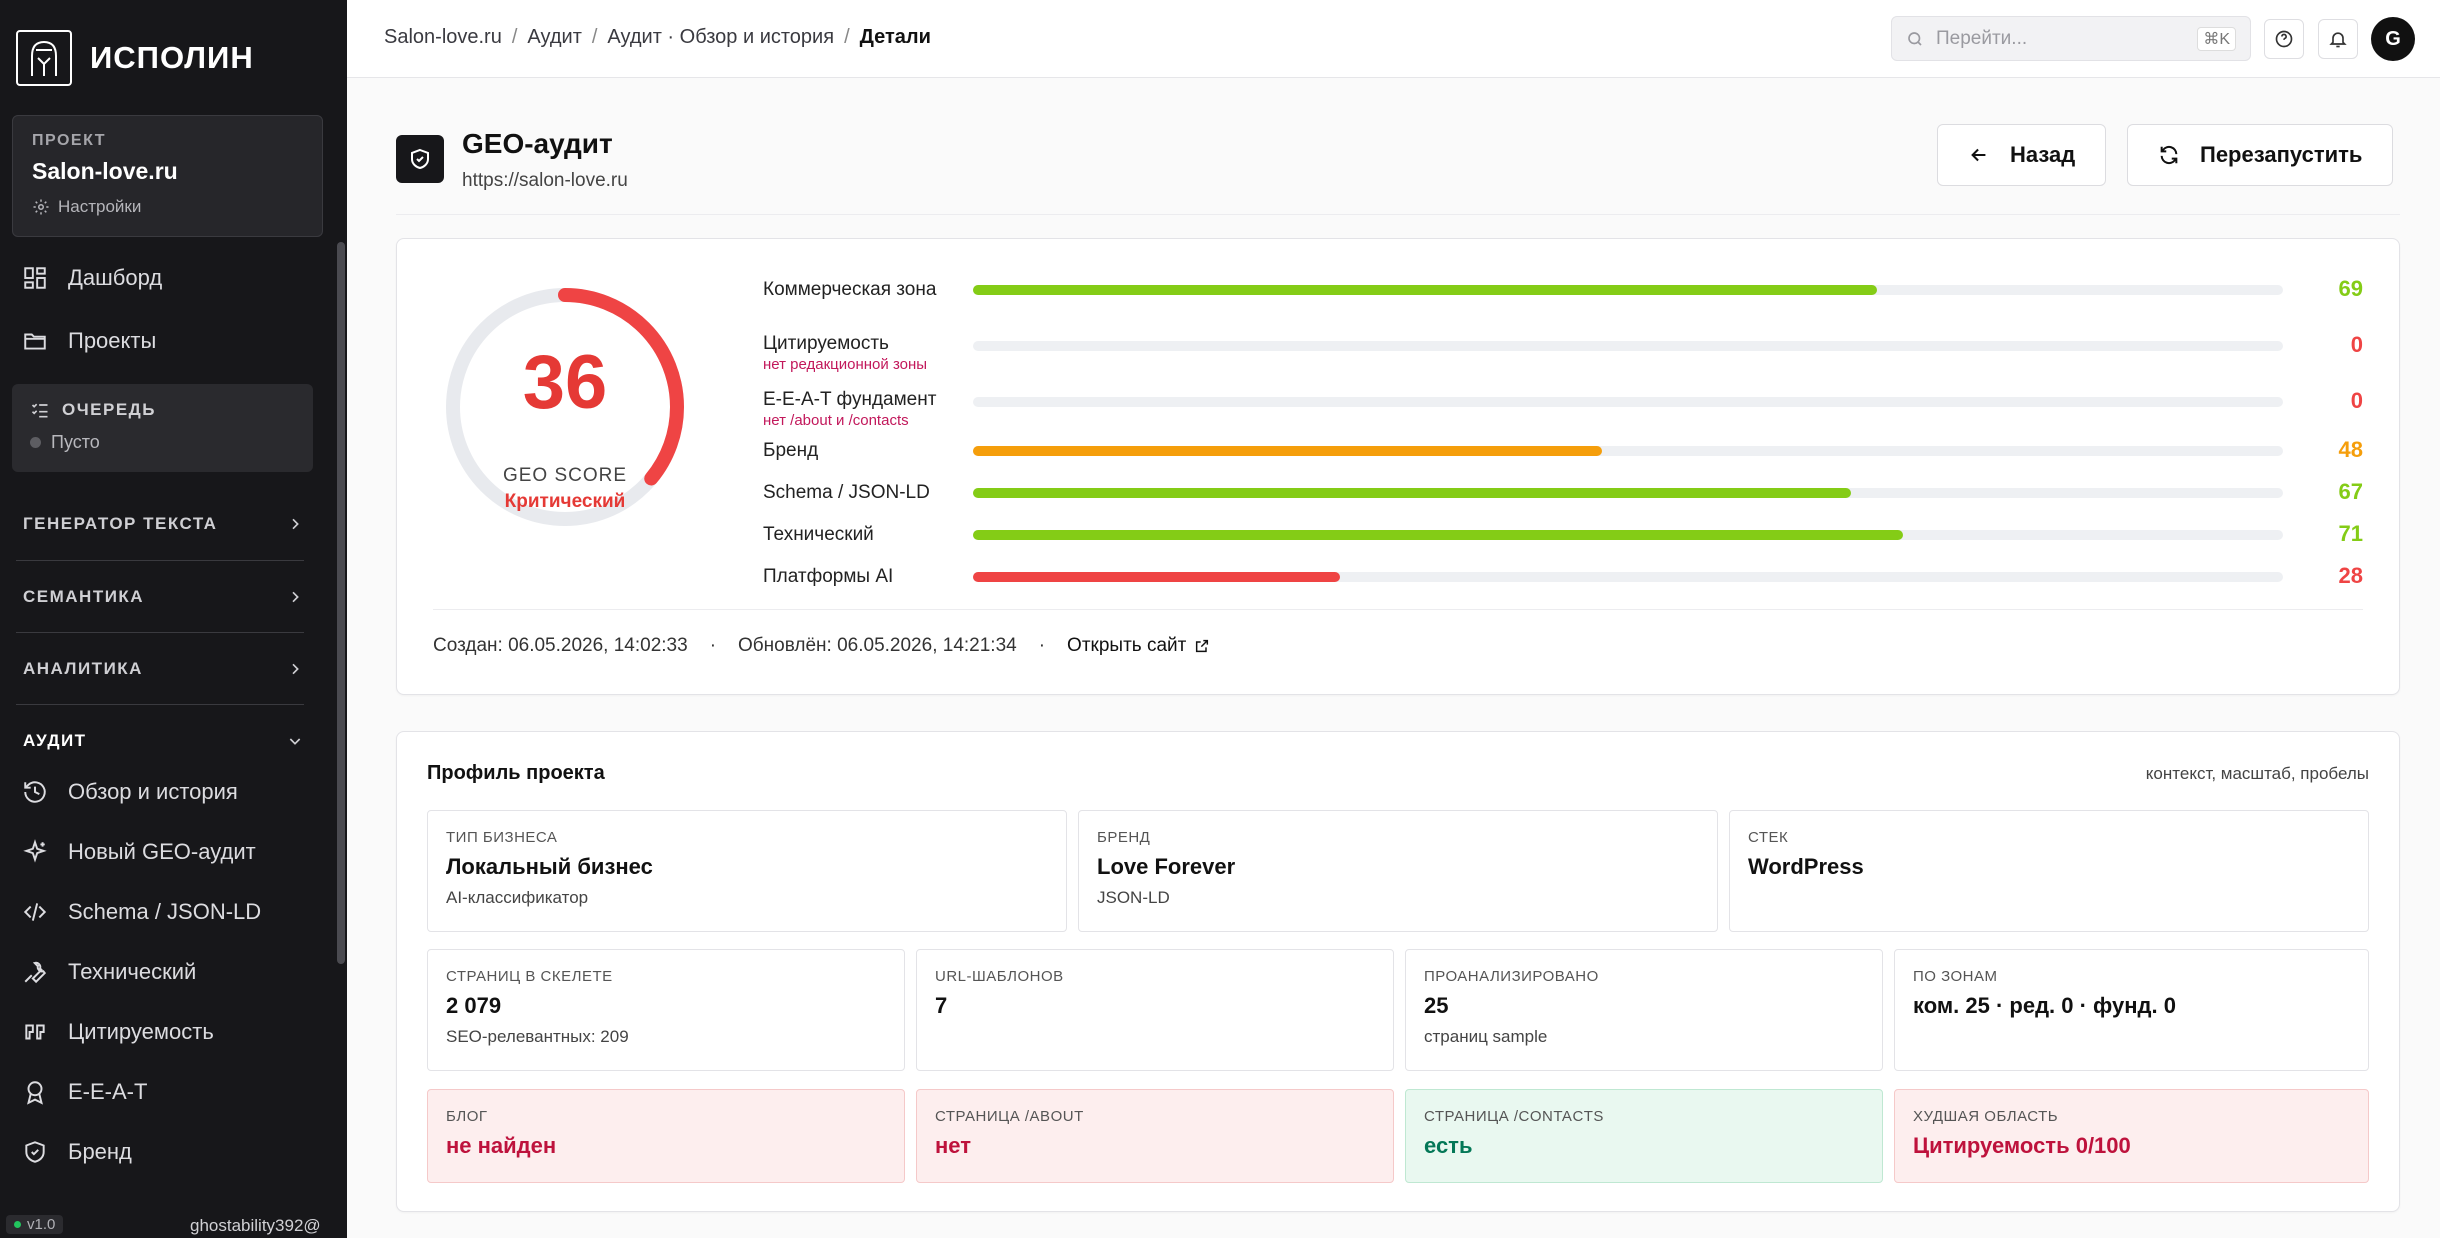 Image resolution: width=2440 pixels, height=1238 pixels. Describe the element at coordinates (501, 1145) in the screenshot. I see `tile-value: не найден` at that location.